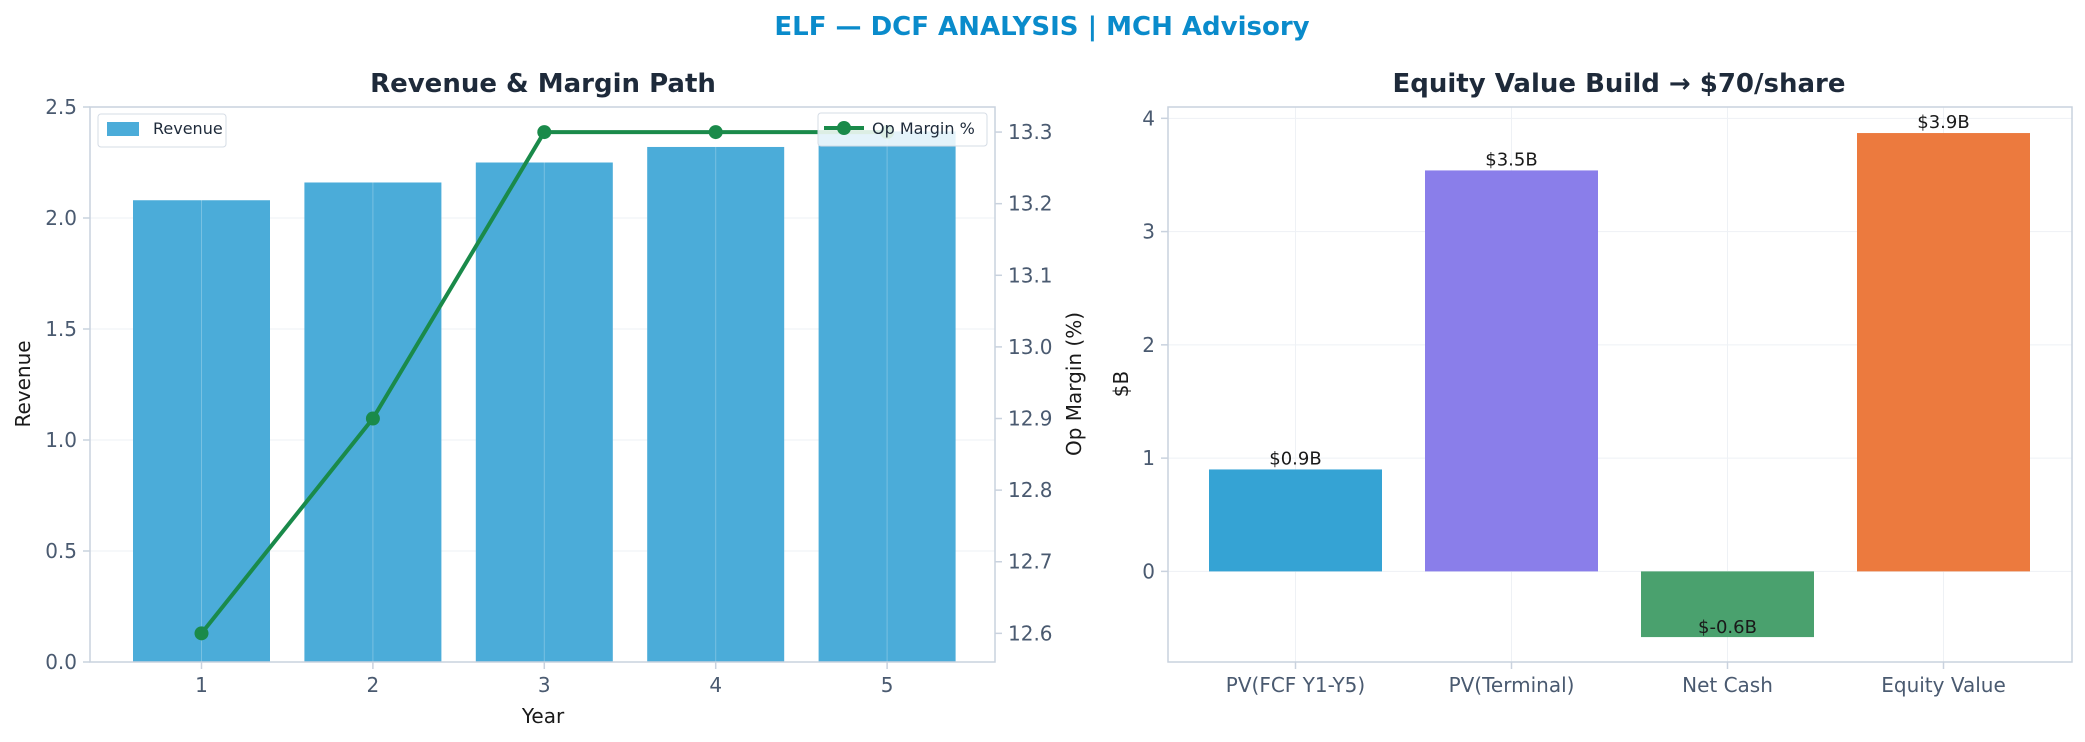 The width and height of the screenshot is (2085, 742). I want to click on equity-data-label: $3.5B, so click(1511, 159).